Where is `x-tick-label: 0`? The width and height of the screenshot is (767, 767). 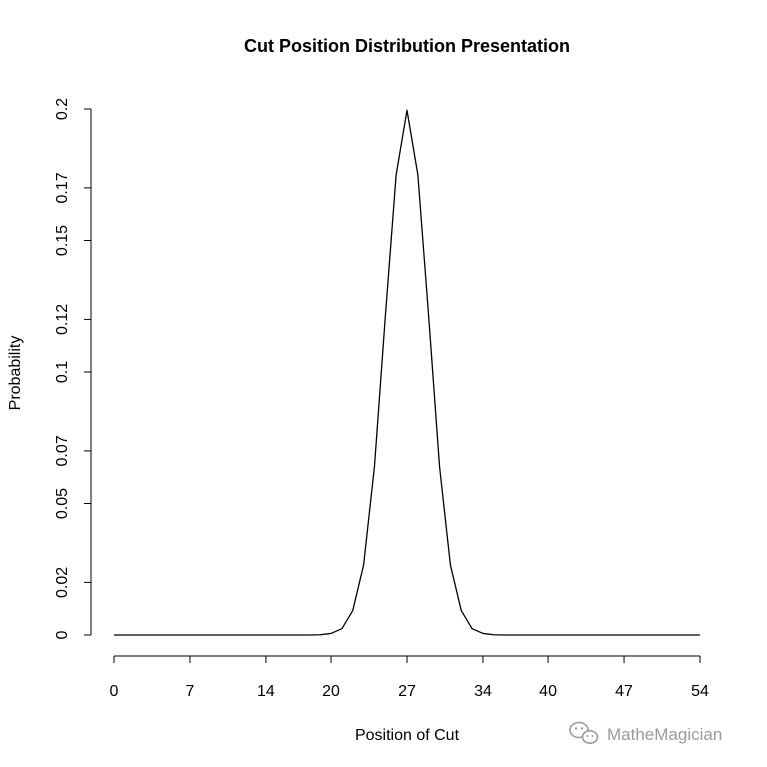 x-tick-label: 0 is located at coordinates (114, 691).